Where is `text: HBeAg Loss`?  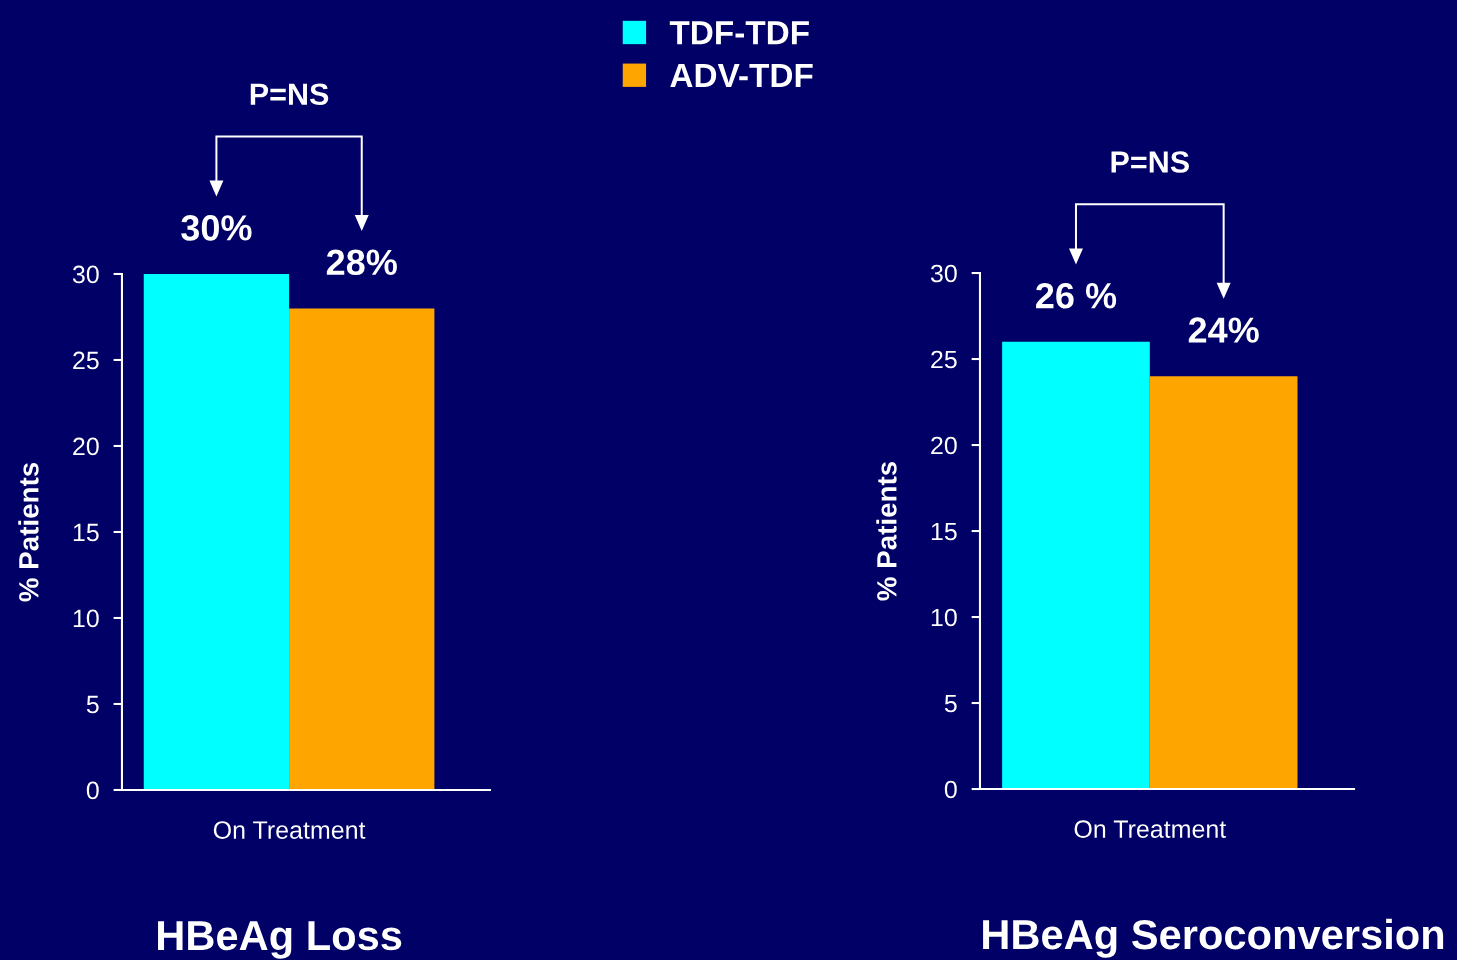 text: HBeAg Loss is located at coordinates (280, 940).